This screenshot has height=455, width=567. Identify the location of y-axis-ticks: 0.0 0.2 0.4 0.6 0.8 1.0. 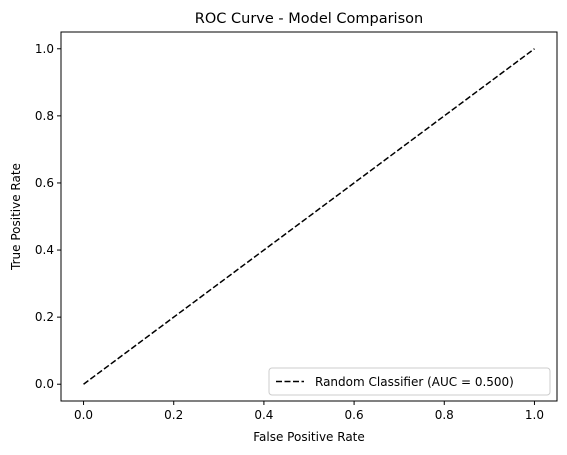
(48, 216).